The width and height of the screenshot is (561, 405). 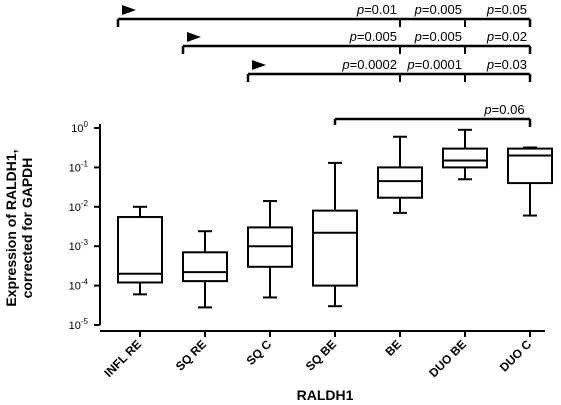 I want to click on category-label: DUO BE, so click(x=447, y=358).